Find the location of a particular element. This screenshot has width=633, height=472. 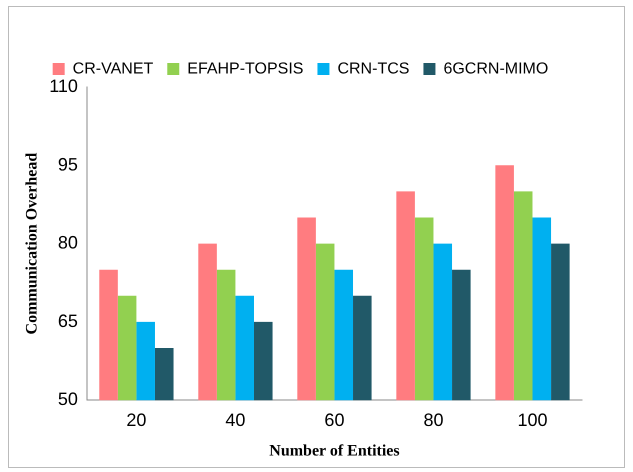

y-tick-label: 80 is located at coordinates (68, 242).